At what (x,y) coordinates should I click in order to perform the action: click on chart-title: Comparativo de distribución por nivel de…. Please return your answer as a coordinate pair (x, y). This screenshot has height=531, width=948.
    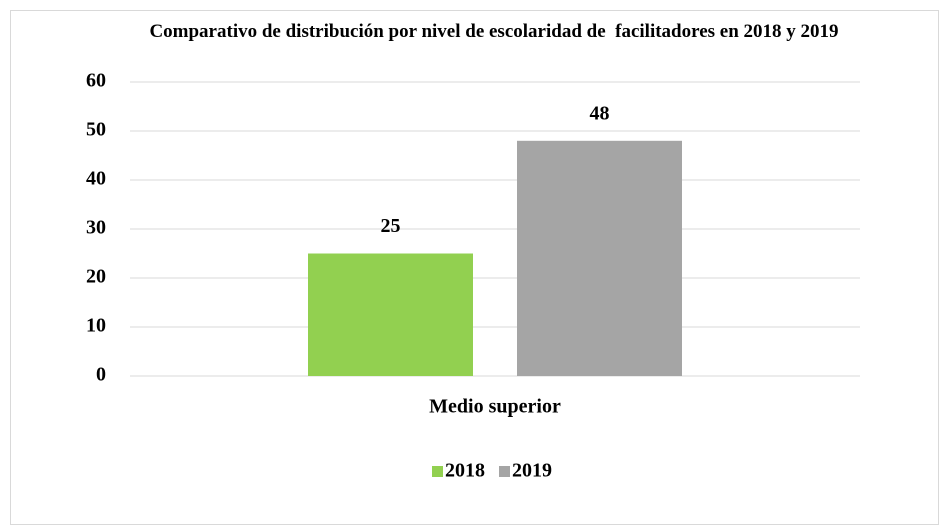
    Looking at the image, I should click on (494, 31).